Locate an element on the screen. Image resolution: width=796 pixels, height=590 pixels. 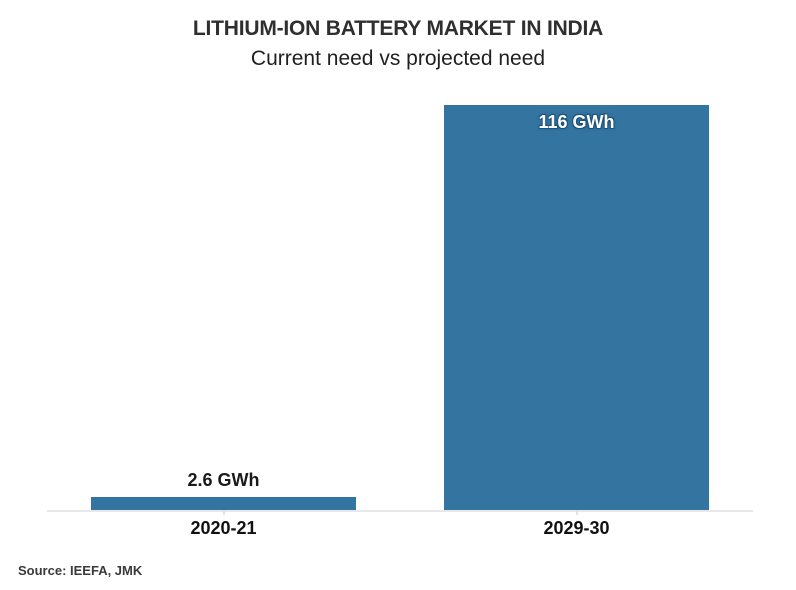
x-axis-line is located at coordinates (400, 511).